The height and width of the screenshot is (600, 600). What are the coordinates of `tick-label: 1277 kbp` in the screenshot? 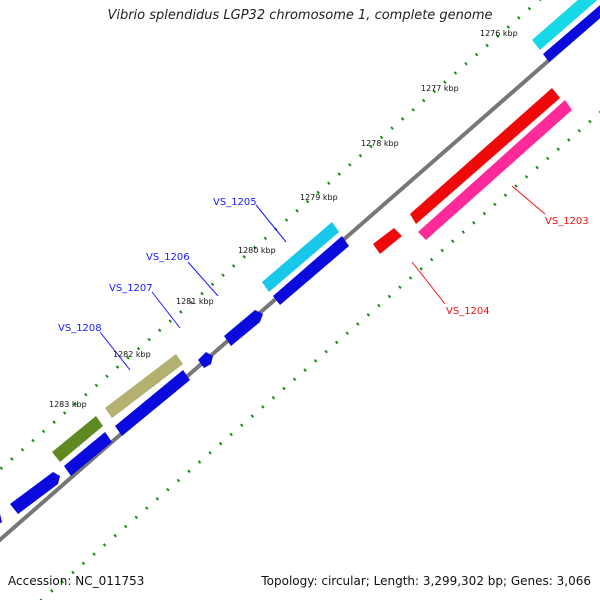 It's located at (440, 88).